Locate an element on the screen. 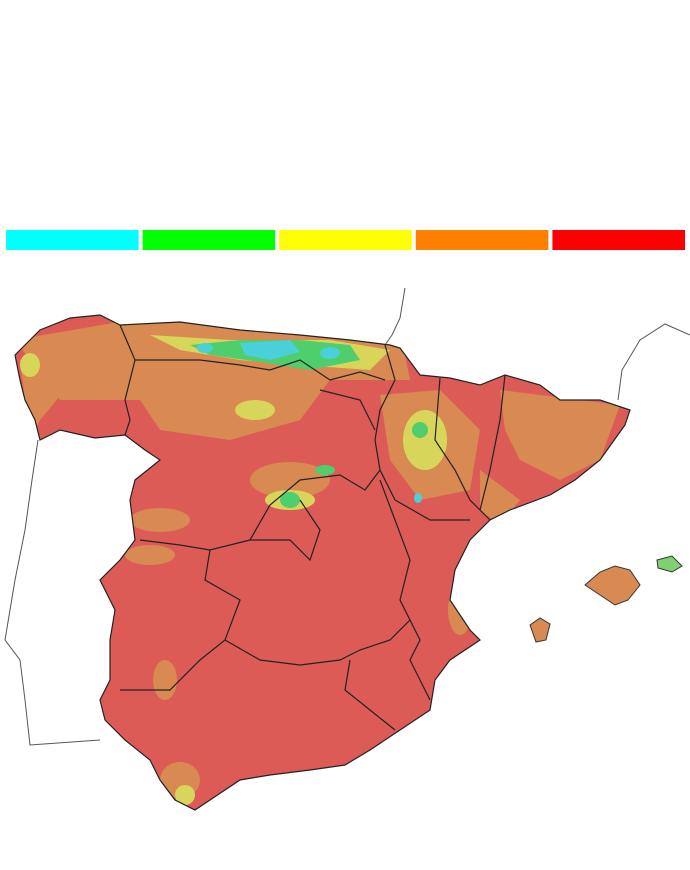  legend is located at coordinates (345, 240).